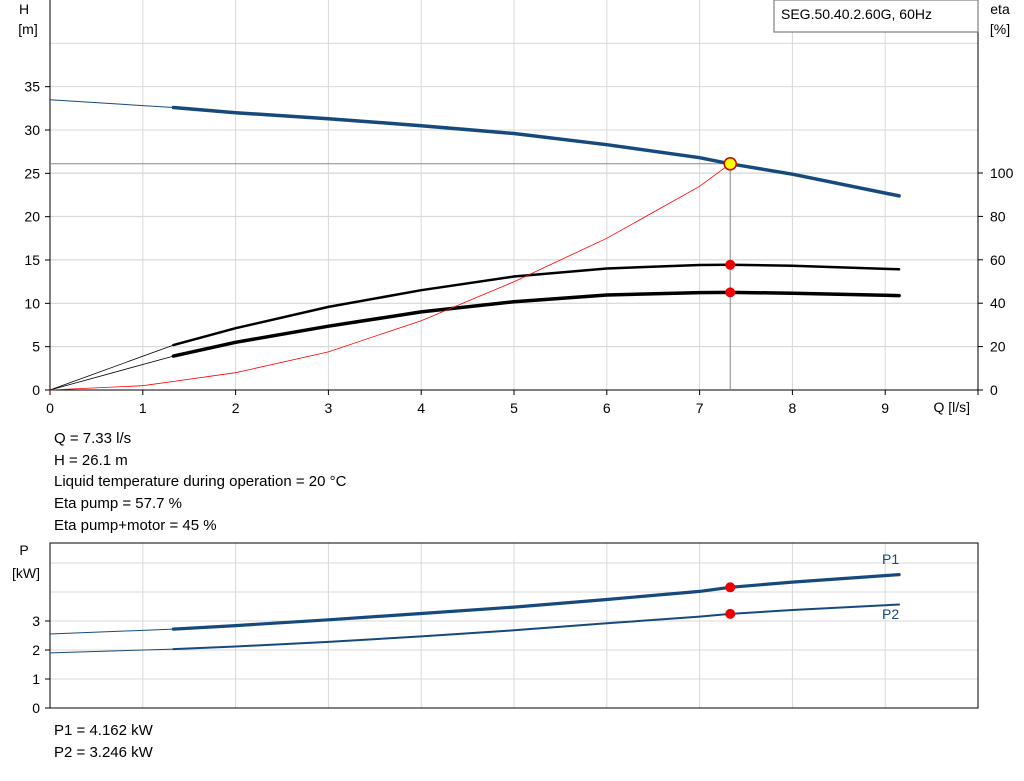  Describe the element at coordinates (730, 264) in the screenshot. I see `eta-pump-operating-point` at that location.